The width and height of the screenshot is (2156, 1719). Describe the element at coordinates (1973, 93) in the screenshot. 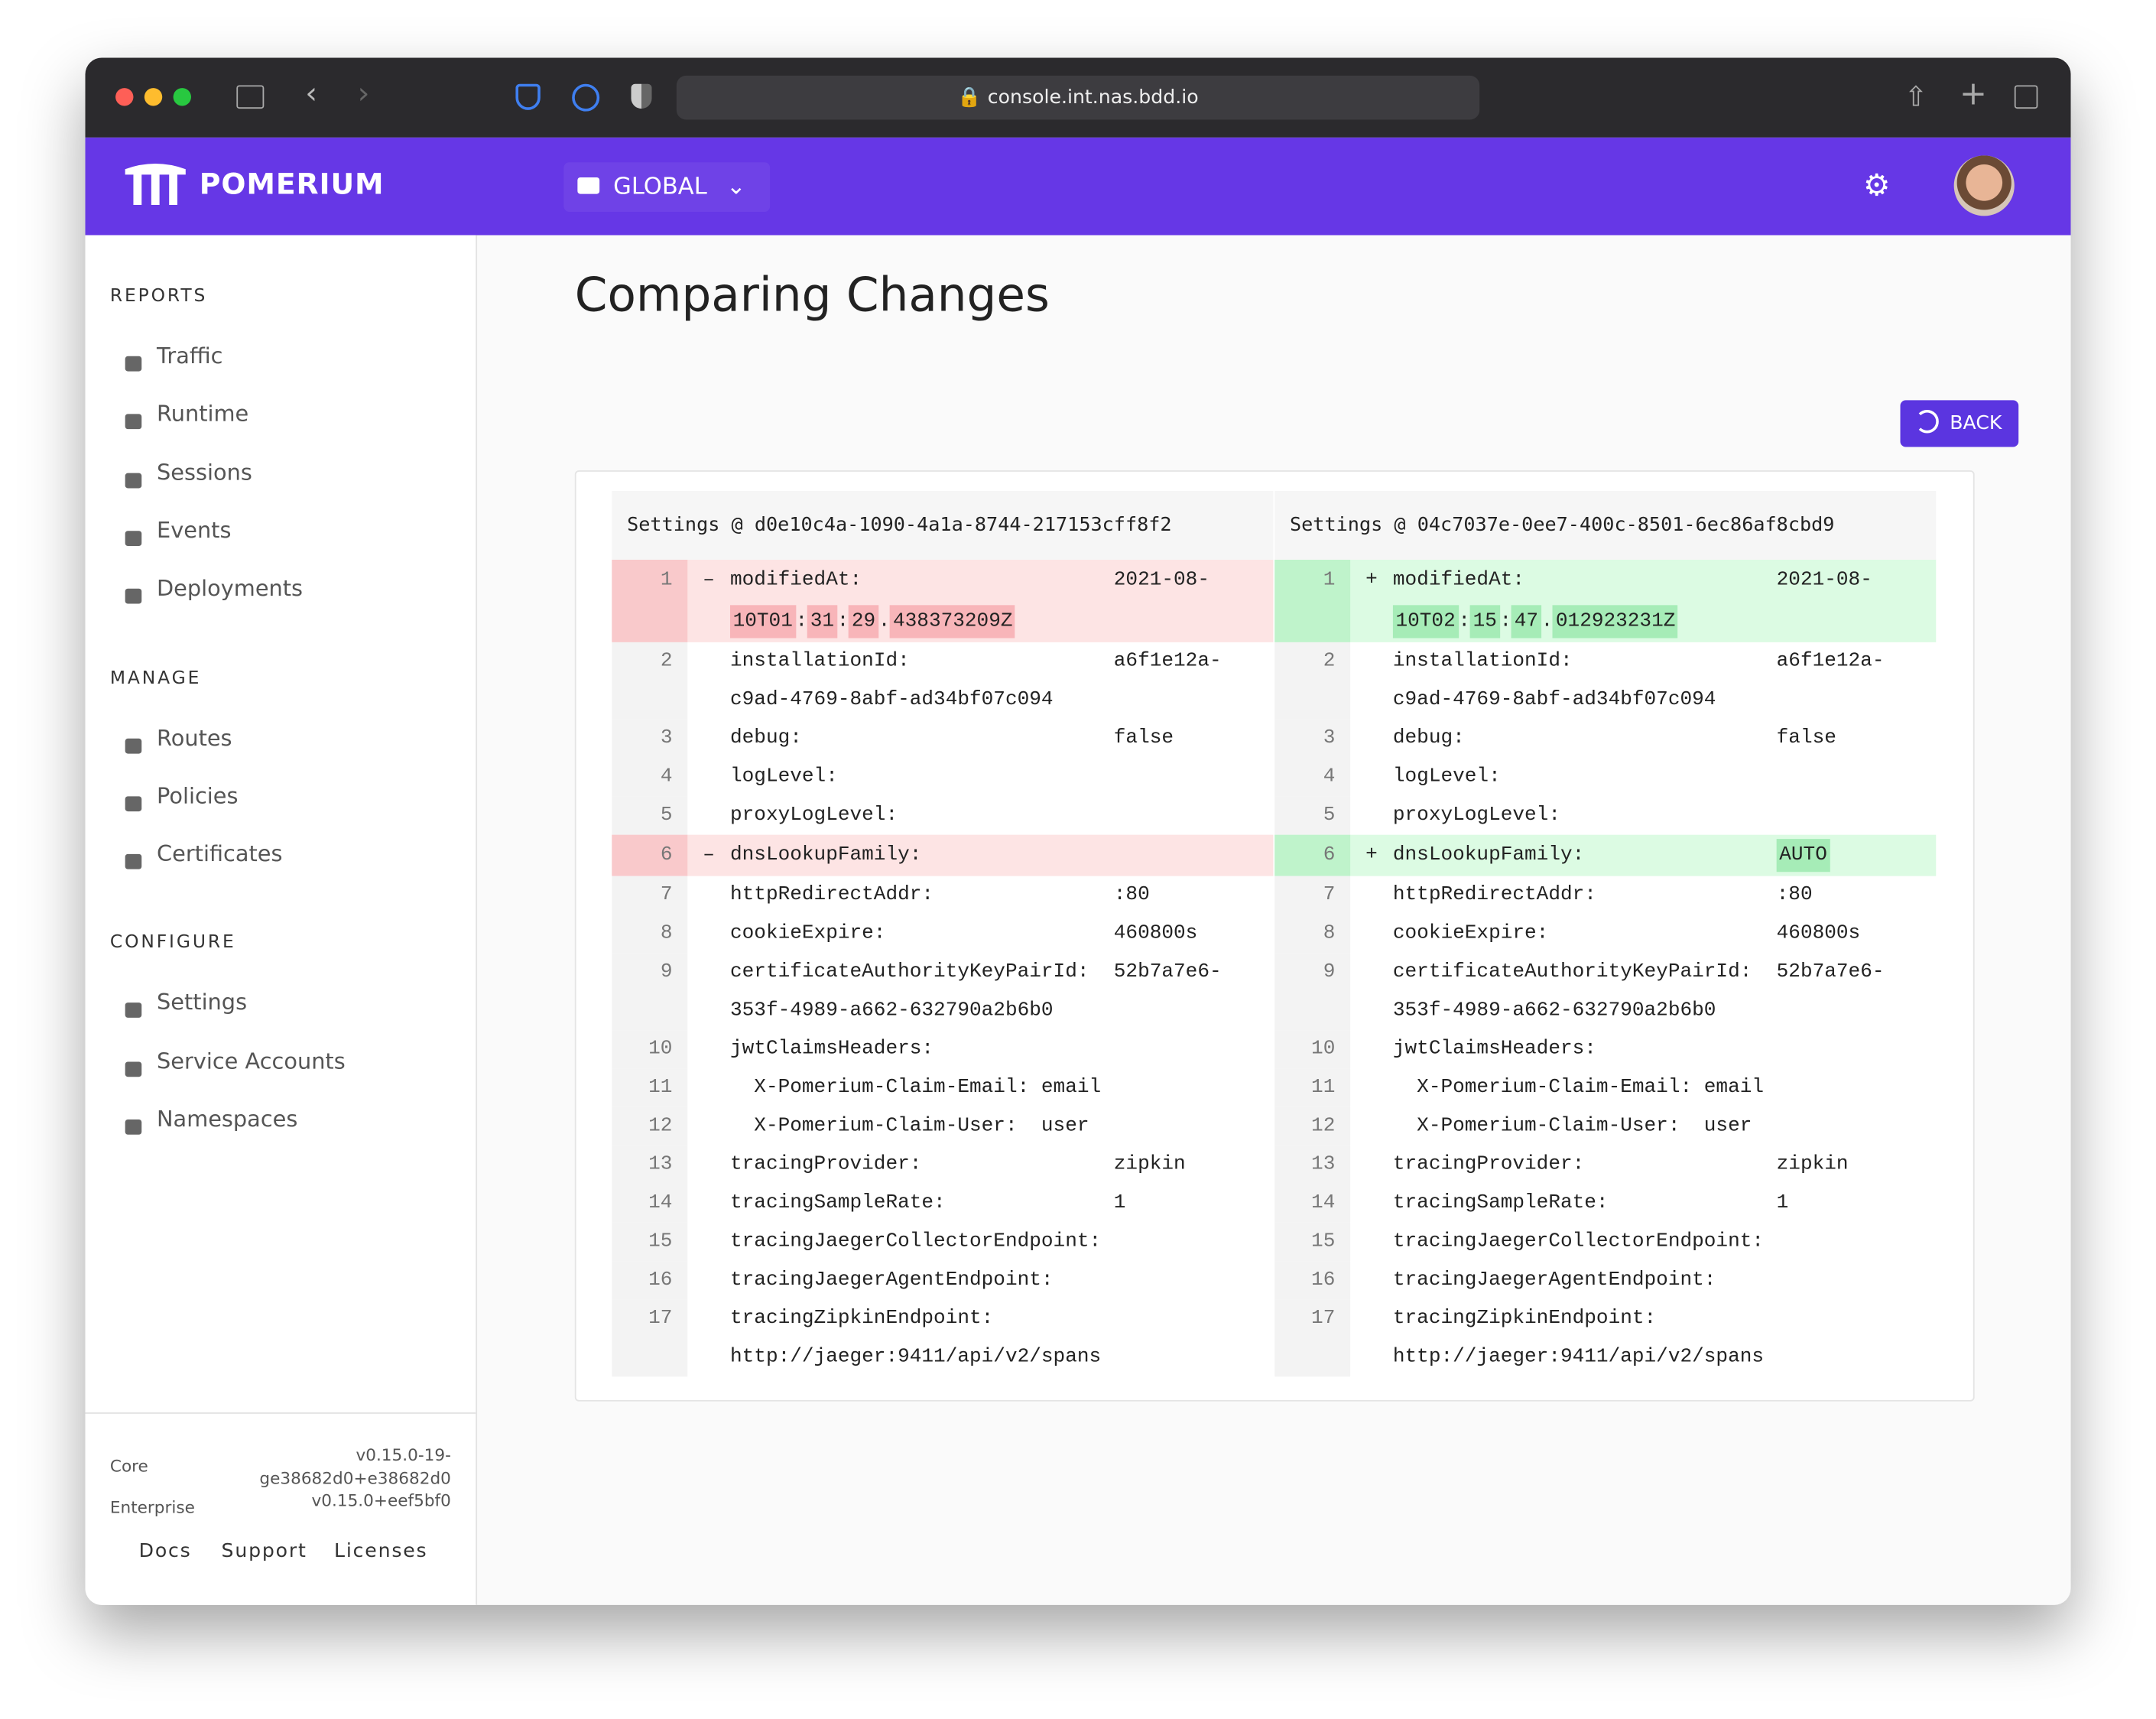

I see `new-tab-button: +` at that location.